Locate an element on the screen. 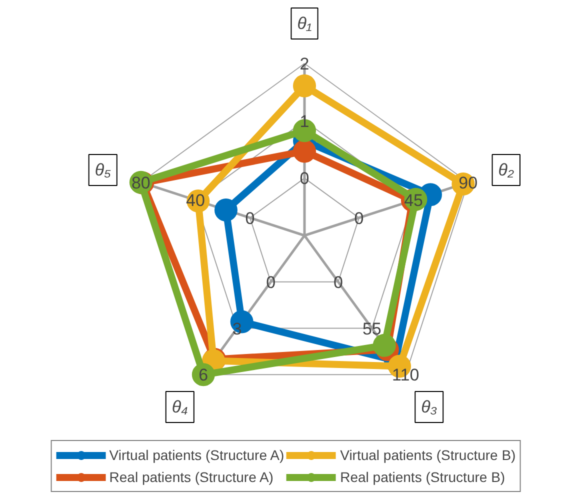 The width and height of the screenshot is (571, 494). text: 2 is located at coordinates (305, 64).